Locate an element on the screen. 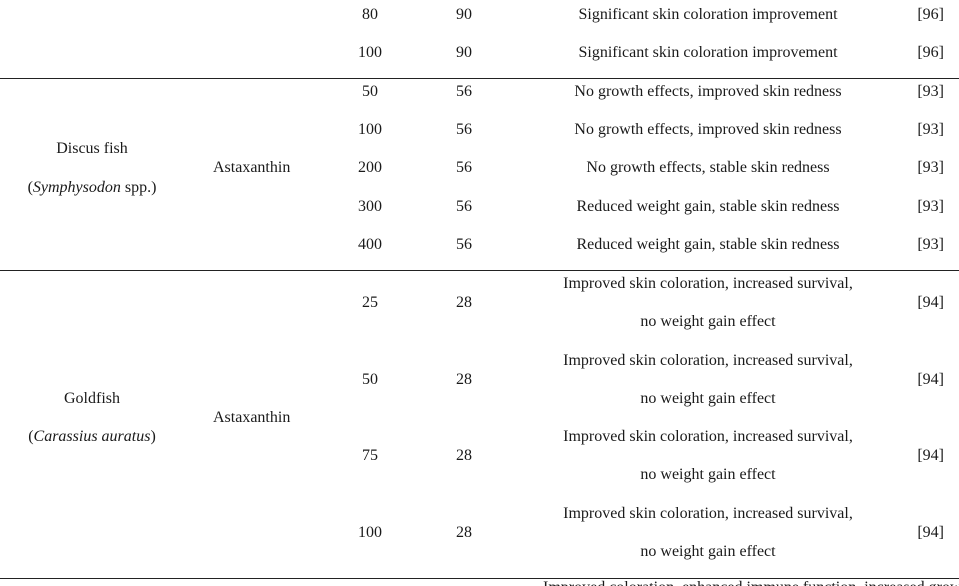 This screenshot has width=959, height=586. dose-cell: 80 is located at coordinates (370, 14).